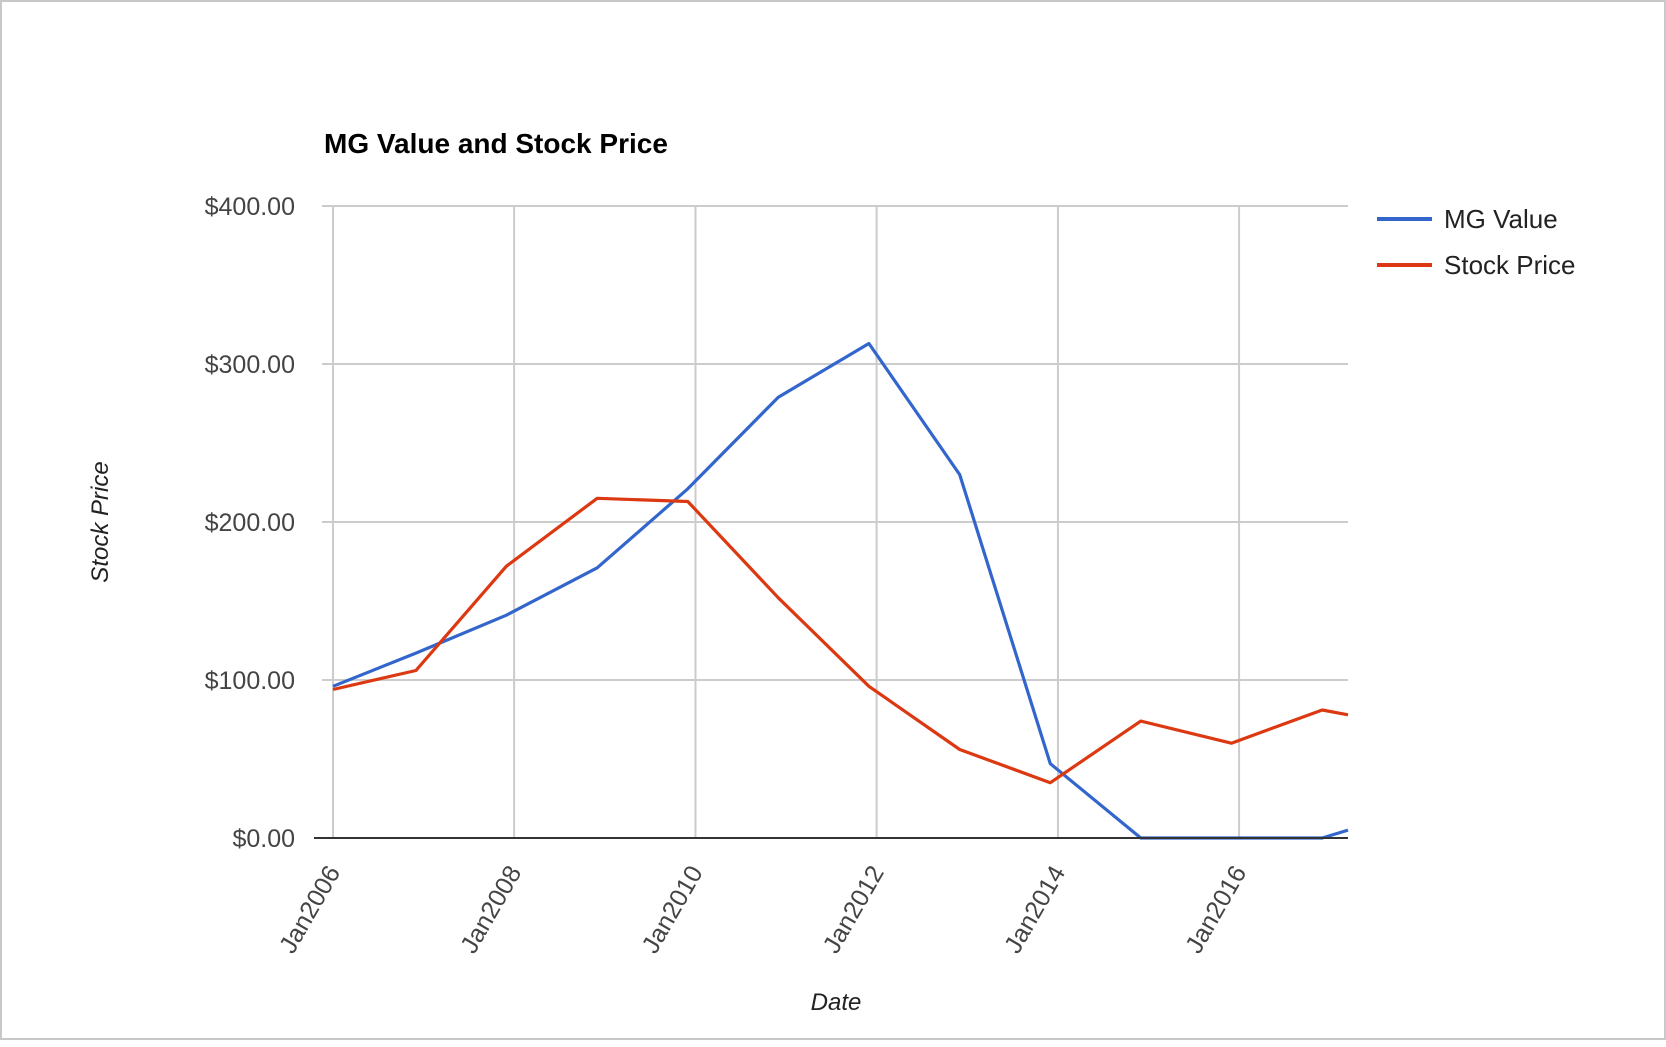 The image size is (1666, 1047). I want to click on y-tick-label: $100.00, so click(250, 681).